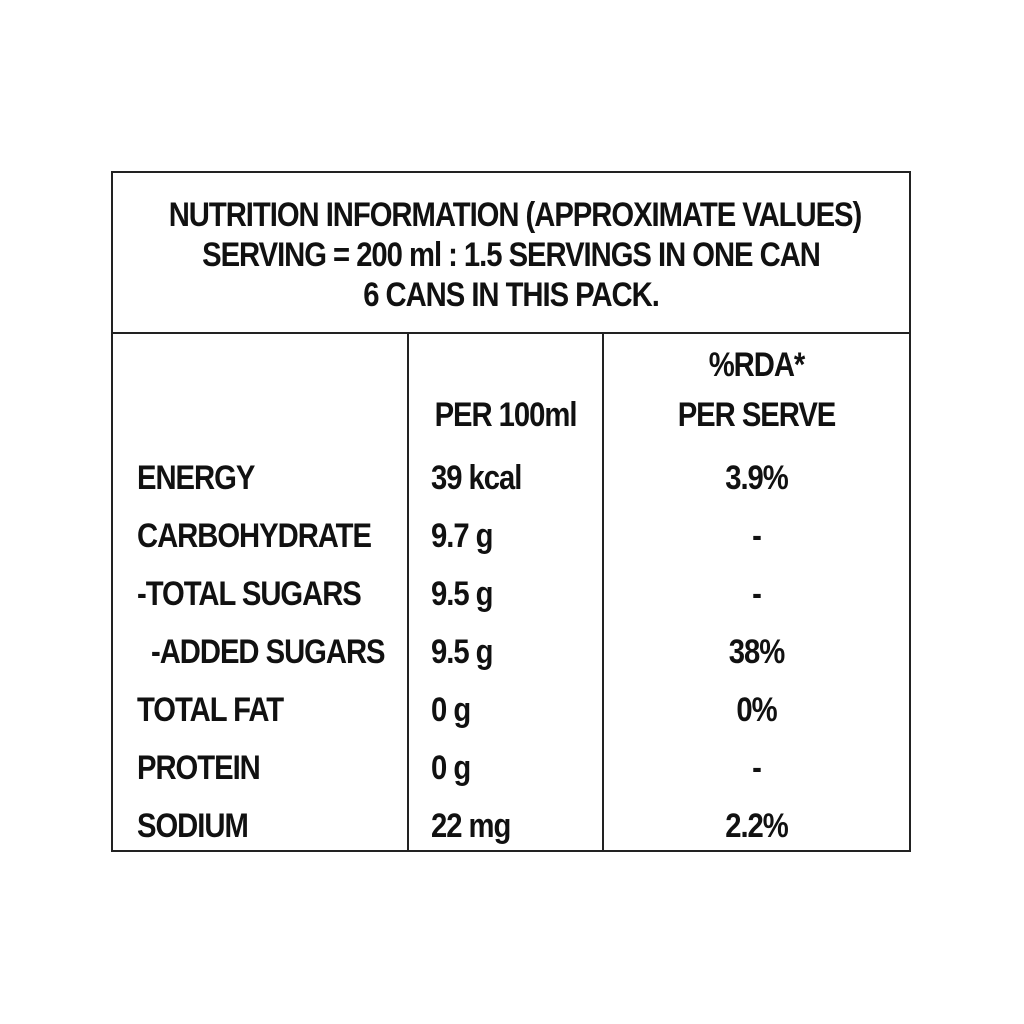  Describe the element at coordinates (757, 826) in the screenshot. I see `nutrient-rda: 2.2%` at that location.